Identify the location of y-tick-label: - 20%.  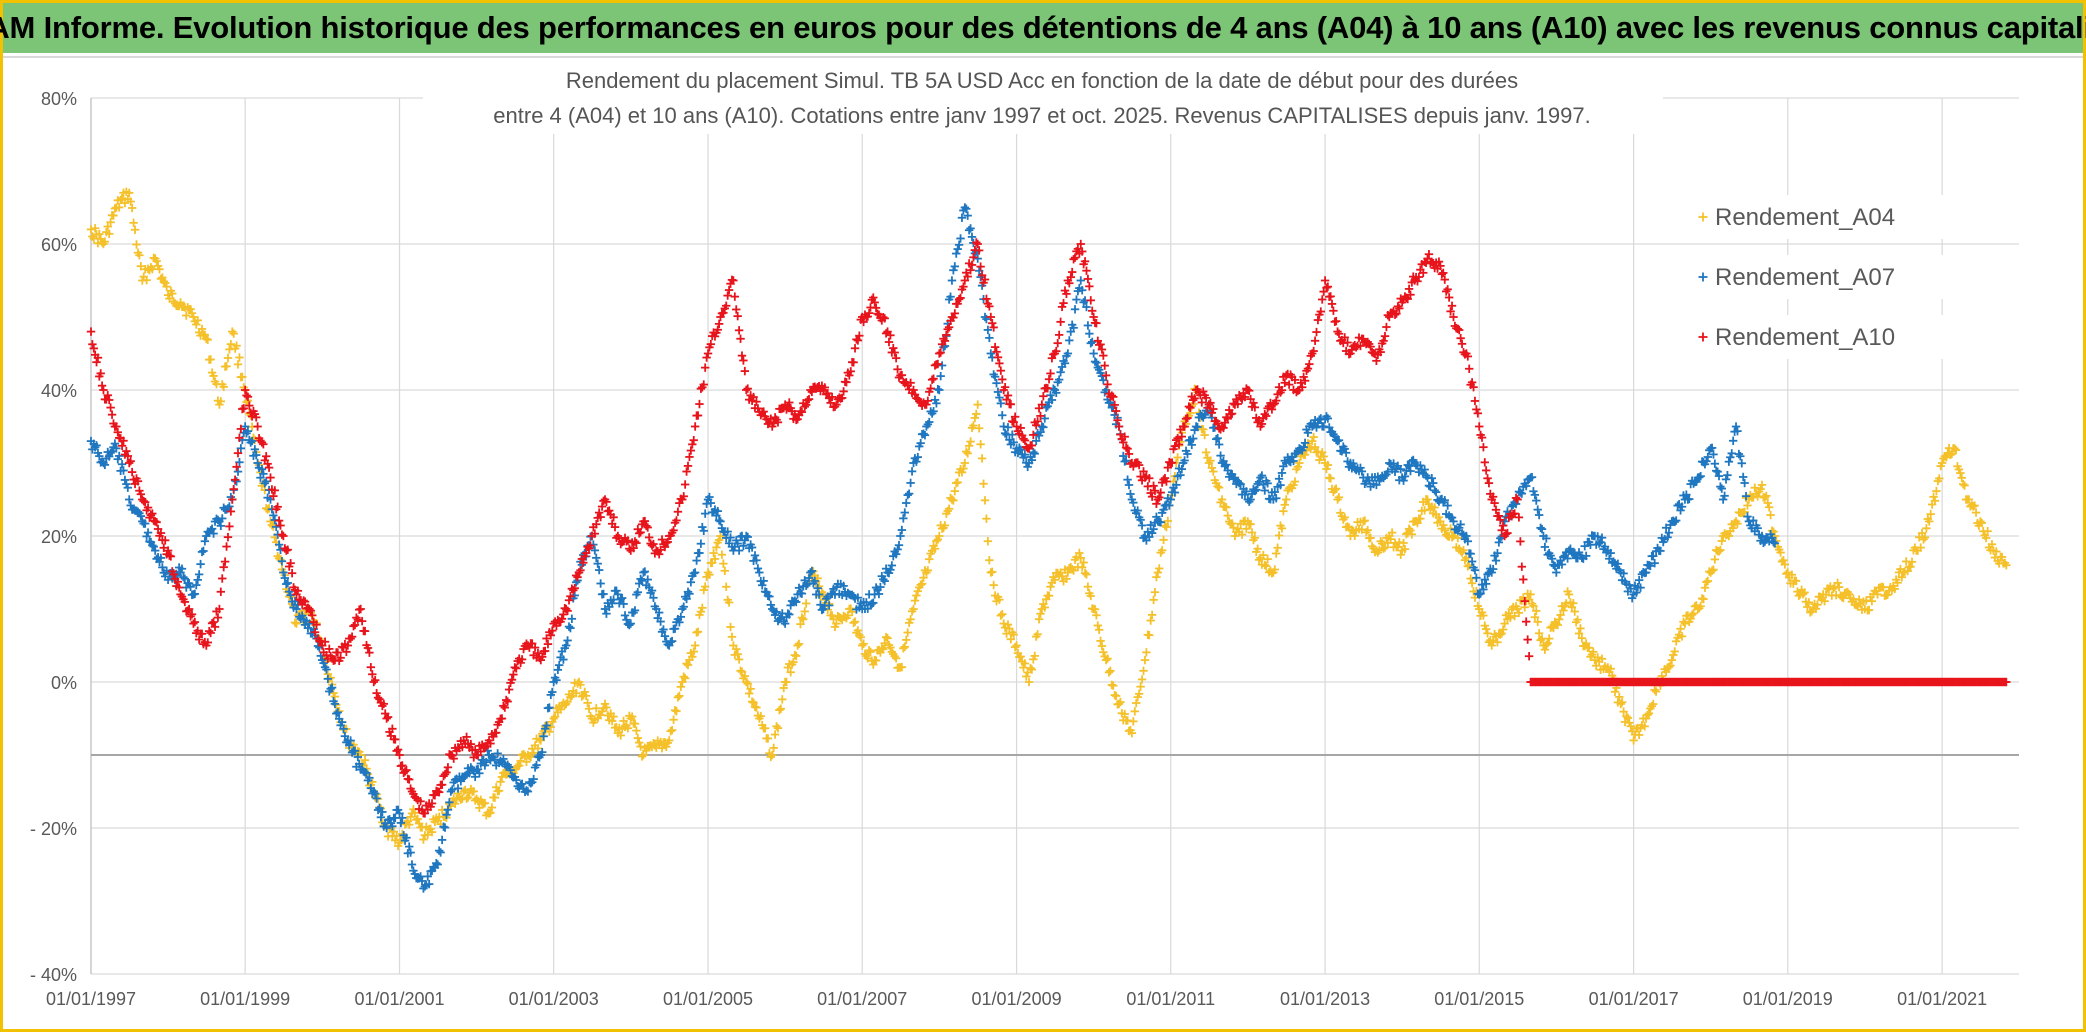
(53, 829).